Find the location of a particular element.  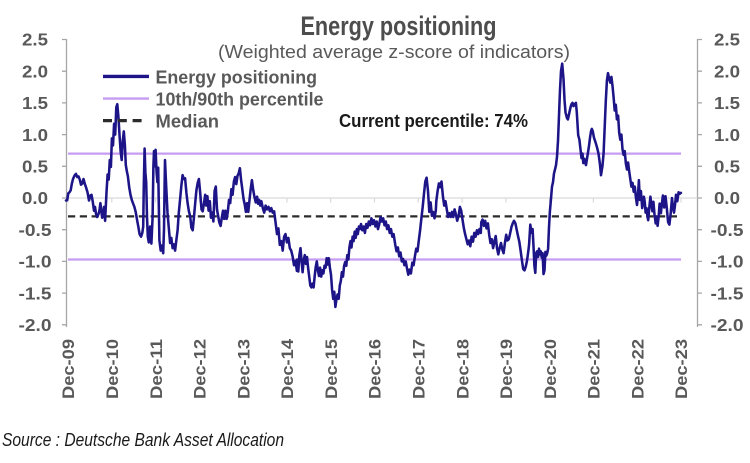

svg-text: Dec-16 is located at coordinates (375, 369).